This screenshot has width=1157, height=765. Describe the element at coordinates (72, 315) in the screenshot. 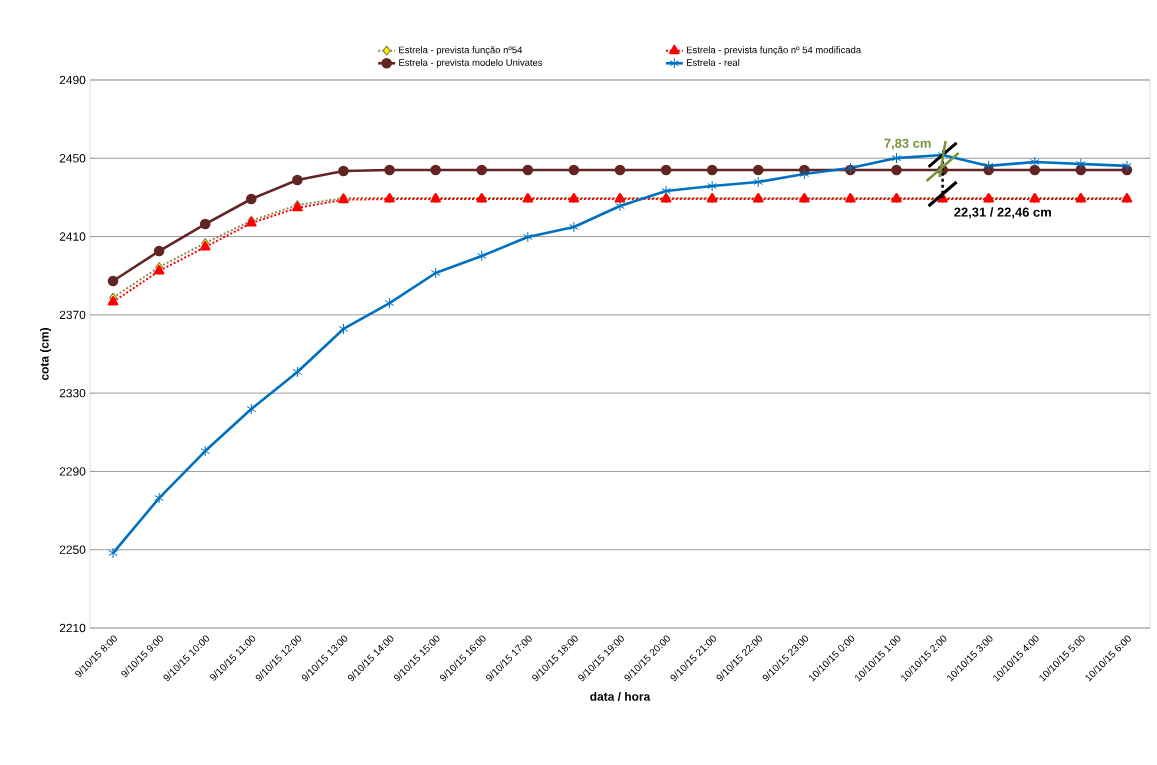

I see `y-tick-label: 2370` at that location.